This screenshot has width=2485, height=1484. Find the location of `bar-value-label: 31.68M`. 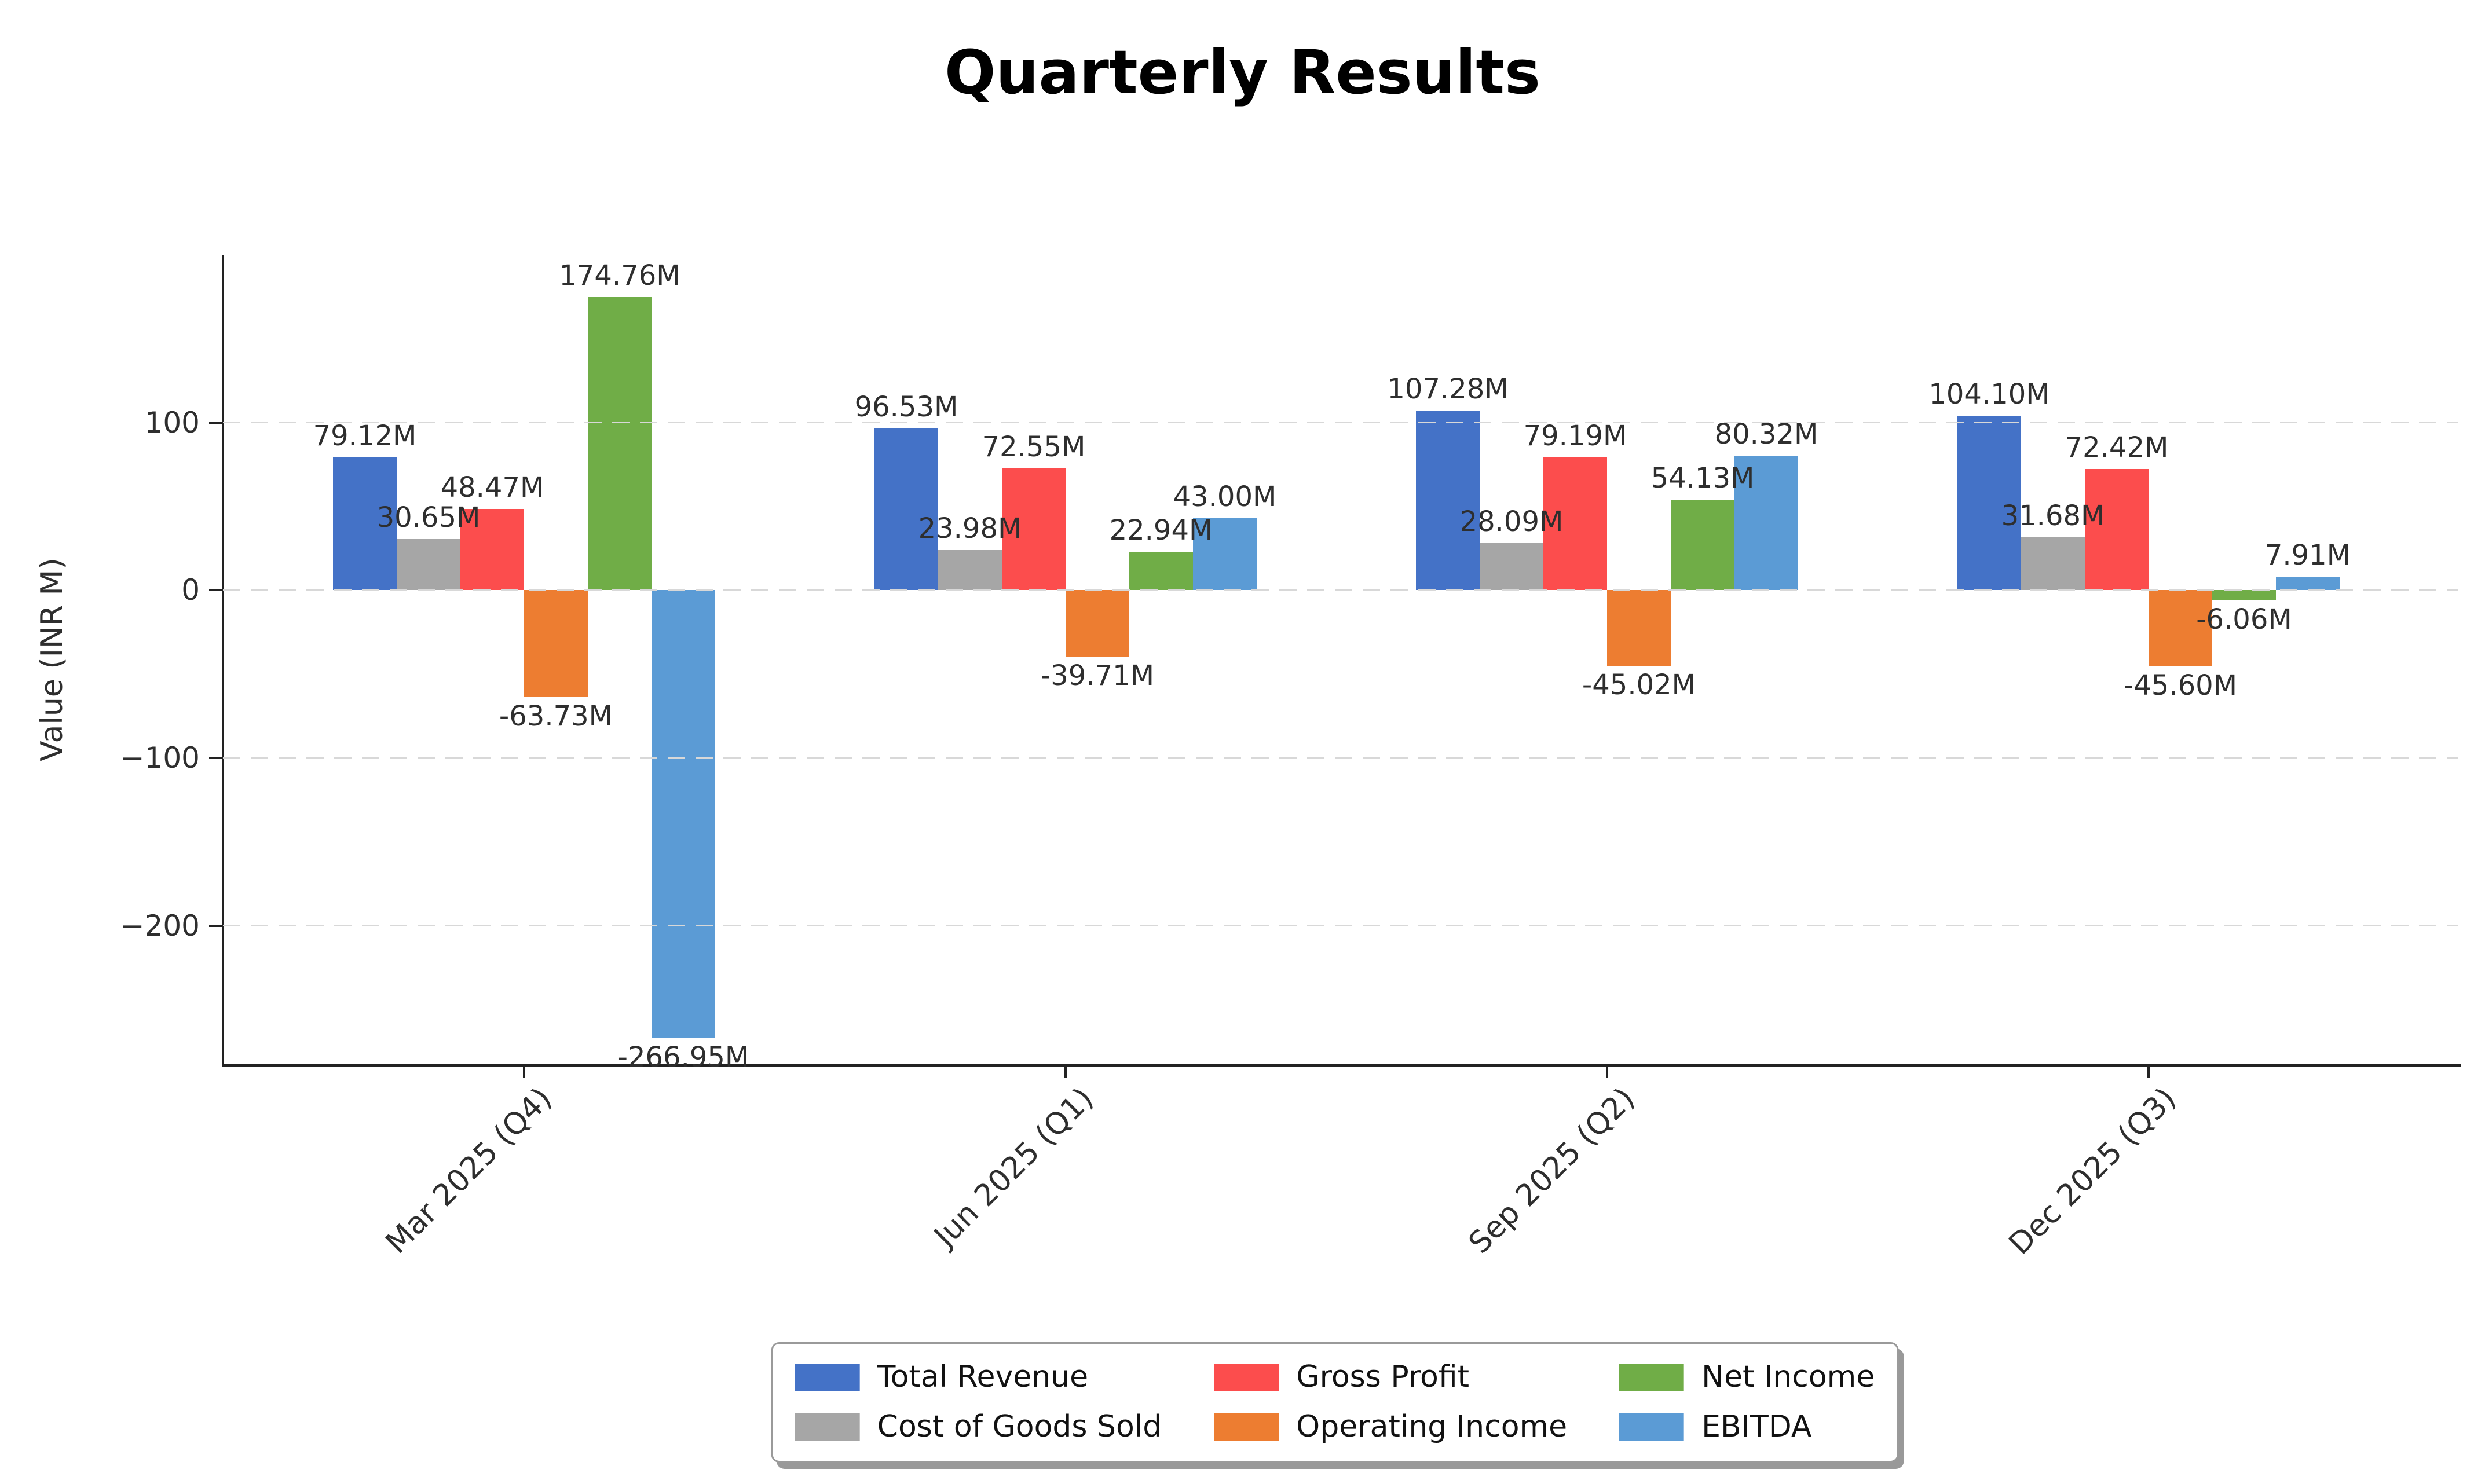

bar-value-label: 31.68M is located at coordinates (2053, 515).